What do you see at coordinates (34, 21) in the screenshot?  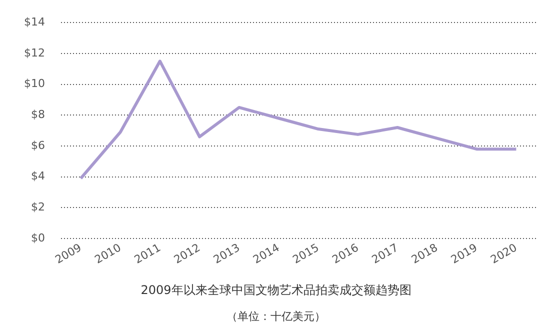 I see `y-tick-label: $14` at bounding box center [34, 21].